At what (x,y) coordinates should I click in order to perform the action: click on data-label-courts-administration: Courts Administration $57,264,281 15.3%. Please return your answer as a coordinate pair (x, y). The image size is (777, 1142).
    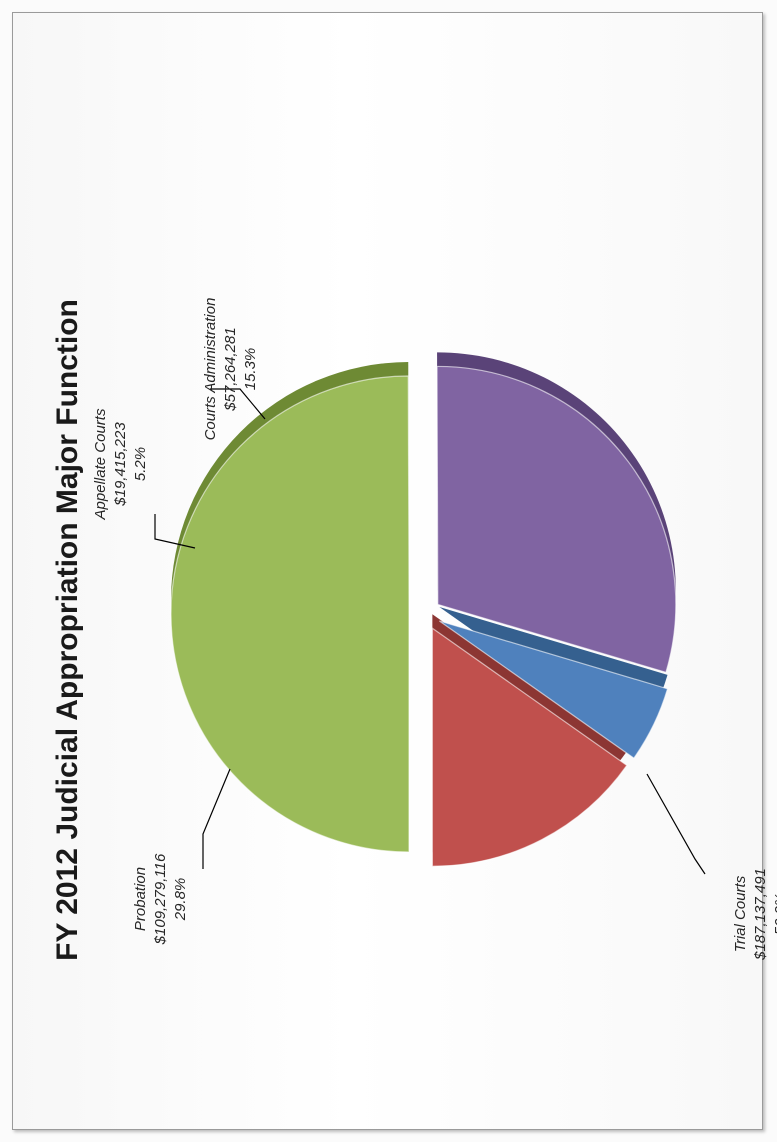
    Looking at the image, I should click on (230, 369).